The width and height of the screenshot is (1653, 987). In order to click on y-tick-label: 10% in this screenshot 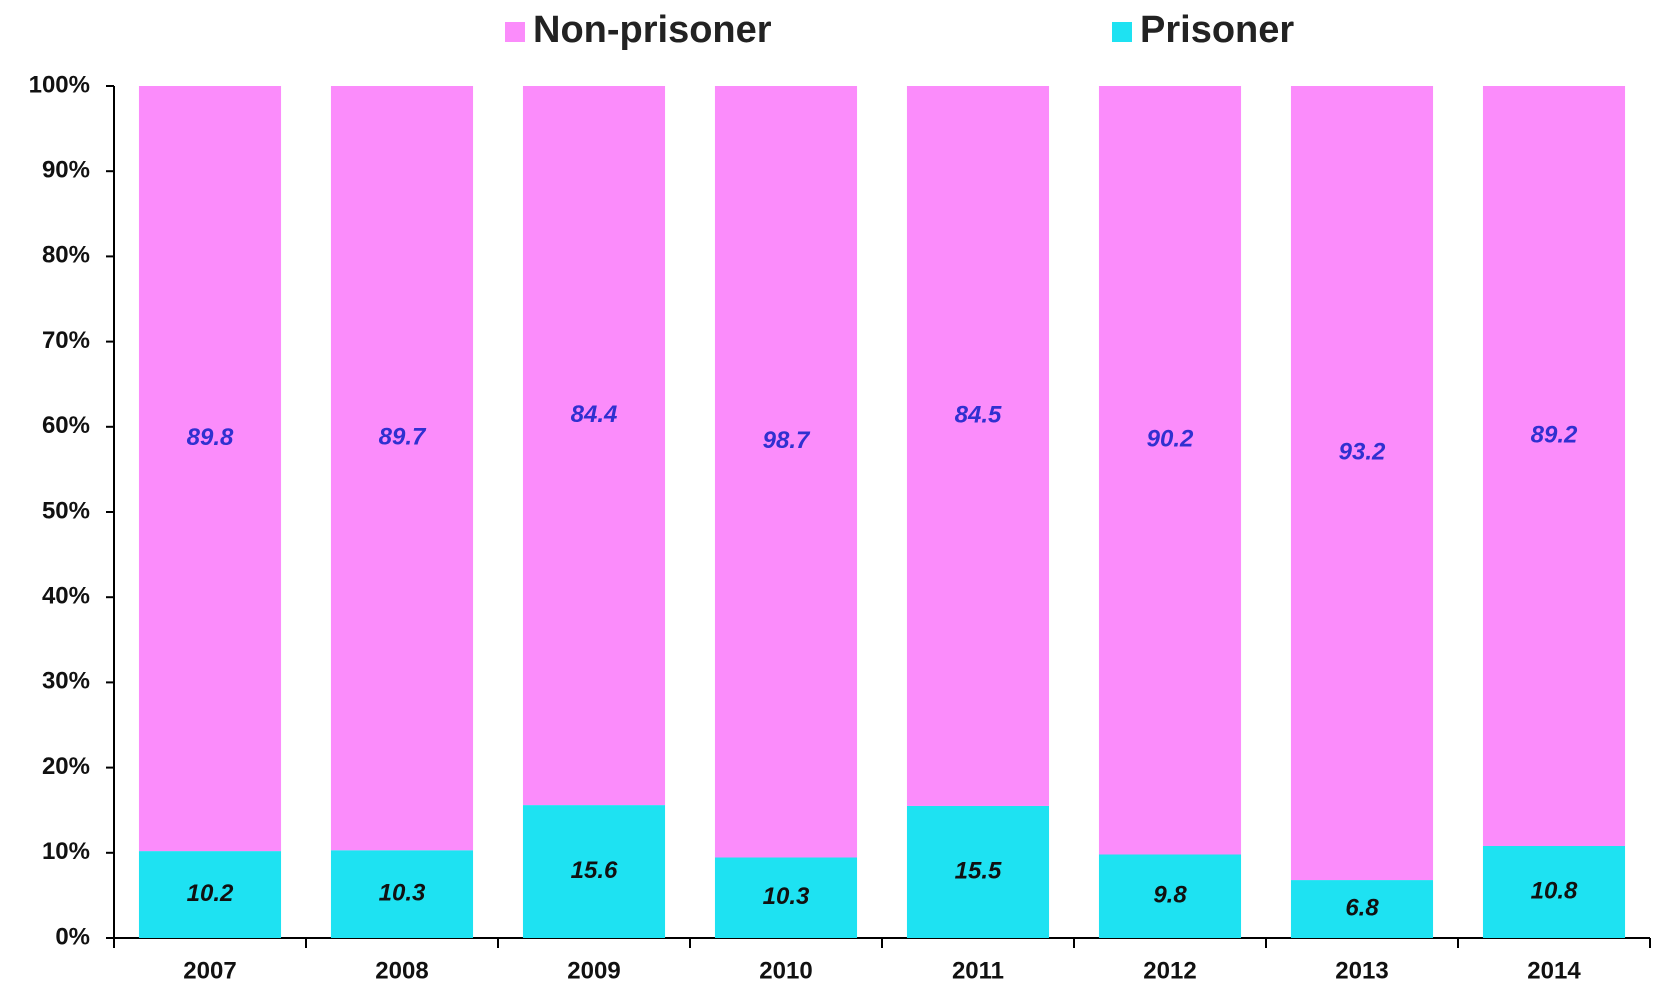, I will do `click(66, 851)`.